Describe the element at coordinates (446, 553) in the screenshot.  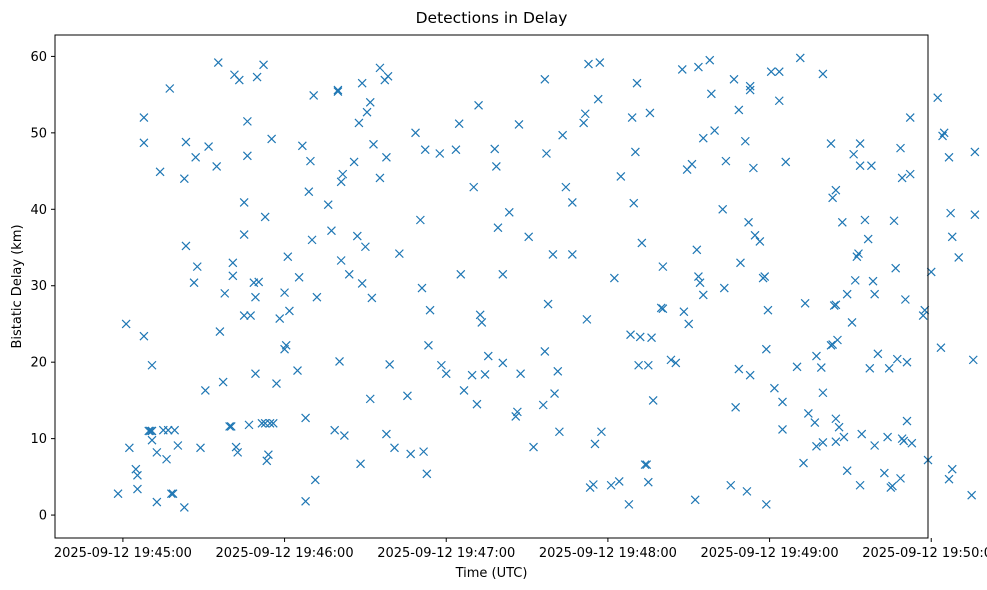
I see `x-tick-label: 2025-09-12 19:47:00` at that location.